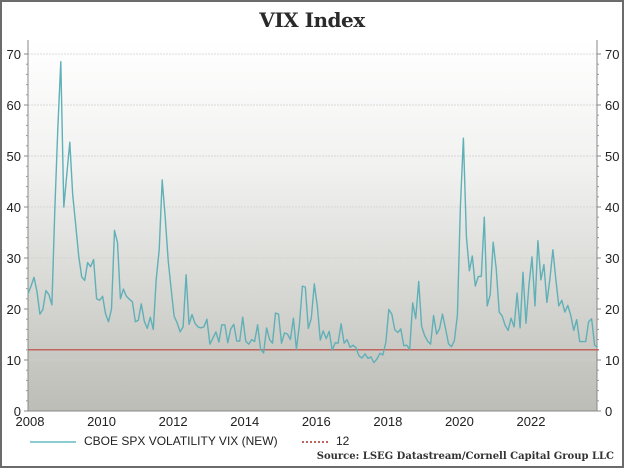 This screenshot has height=468, width=624. What do you see at coordinates (30, 421) in the screenshot?
I see `x-tick-label: 2008` at bounding box center [30, 421].